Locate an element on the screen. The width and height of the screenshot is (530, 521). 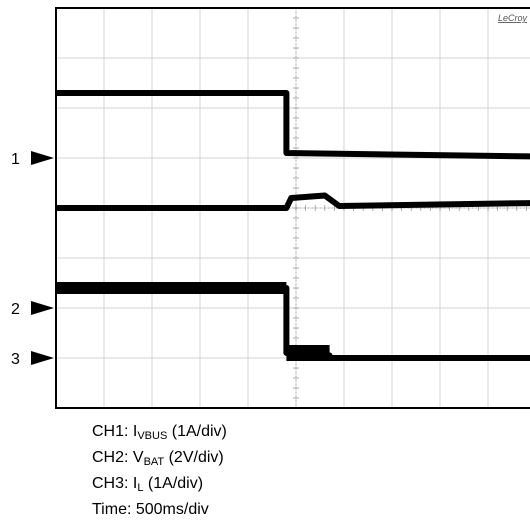
channel-marker-label-3: 3 is located at coordinates (15, 359).